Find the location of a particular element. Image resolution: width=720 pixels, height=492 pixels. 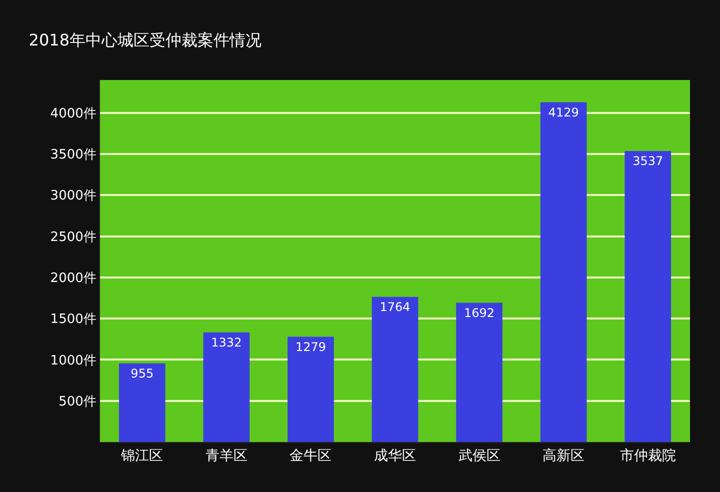

y-tick-label: 3000件 is located at coordinates (73, 196).